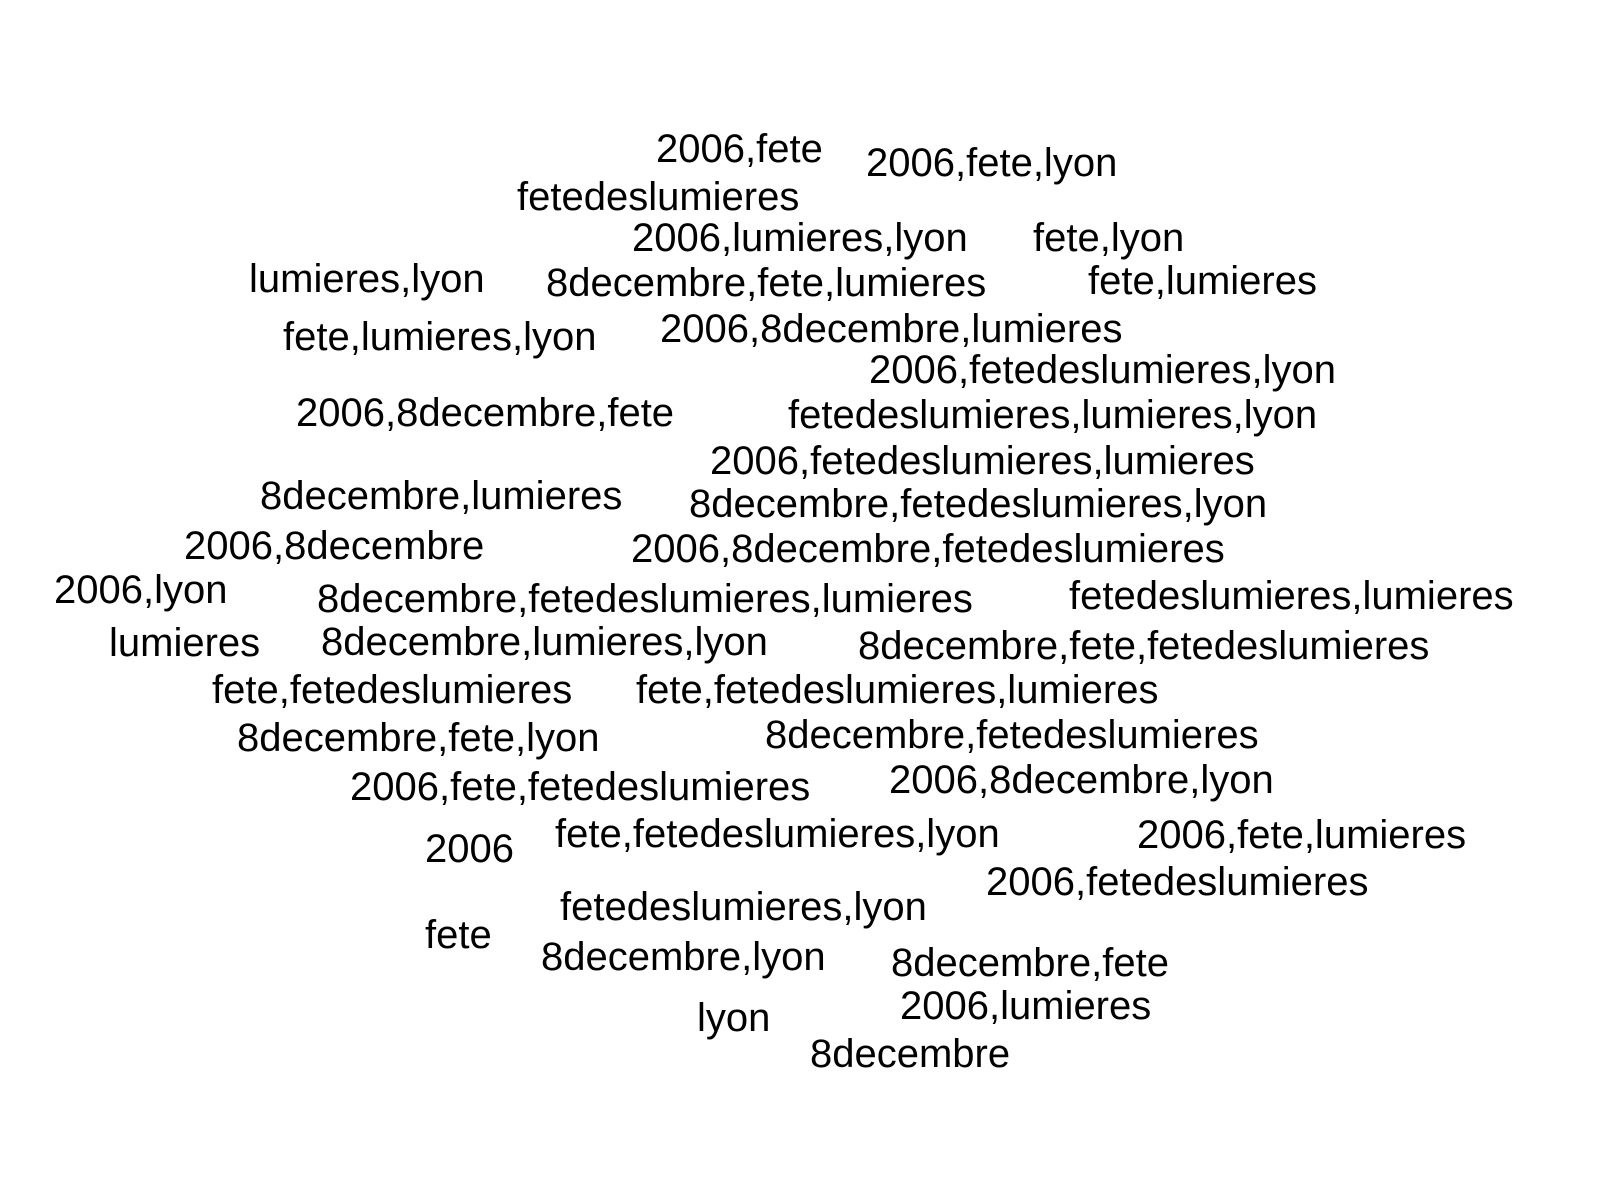  What do you see at coordinates (367, 279) in the screenshot?
I see `cloud-word: lumieres,lyon` at bounding box center [367, 279].